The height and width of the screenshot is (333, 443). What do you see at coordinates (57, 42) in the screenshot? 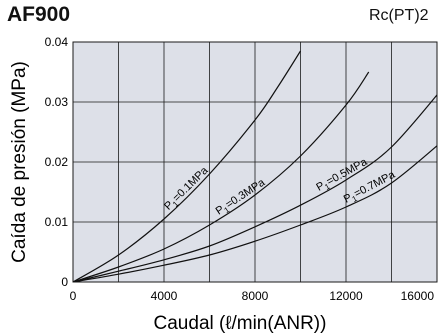
I see `y-tick-label: 0.04` at bounding box center [57, 42].